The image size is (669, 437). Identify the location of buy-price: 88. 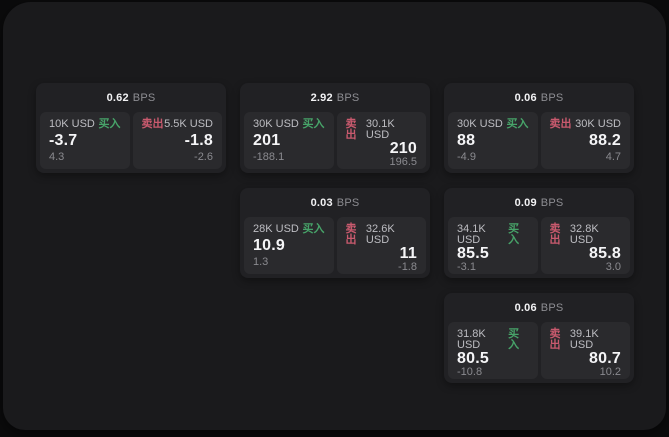
(466, 140).